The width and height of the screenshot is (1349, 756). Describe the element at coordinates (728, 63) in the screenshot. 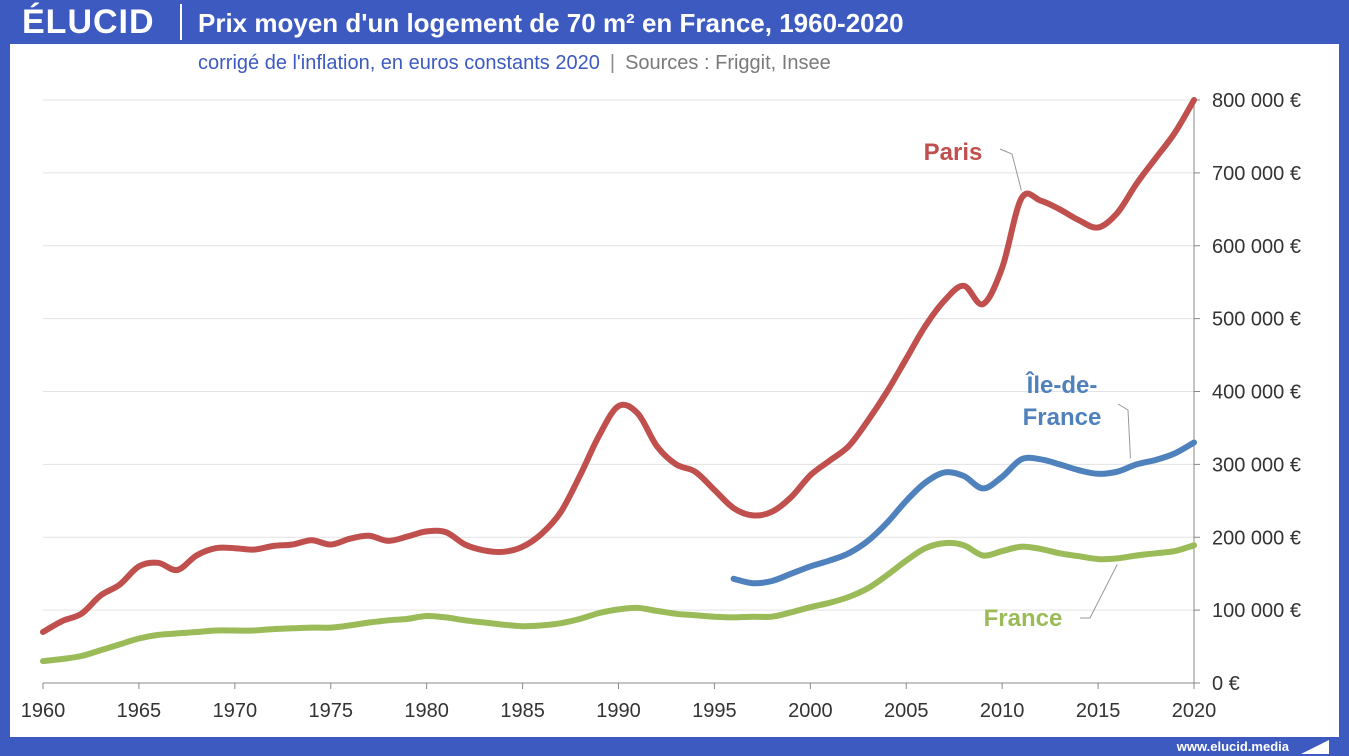

I see `sources-text: Sources : Friggit, Insee` at that location.